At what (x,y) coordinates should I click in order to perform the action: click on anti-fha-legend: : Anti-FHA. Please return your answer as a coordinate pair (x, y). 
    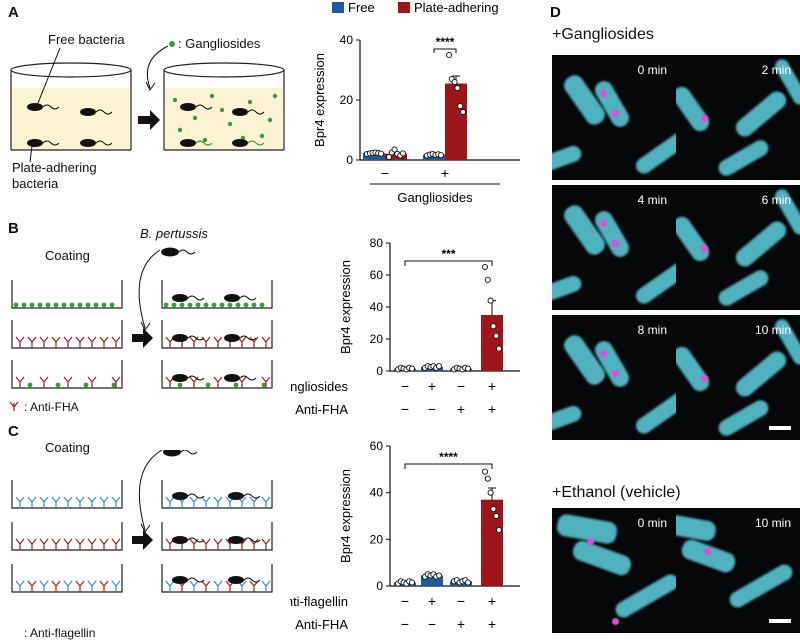
    Looking at the image, I should click on (51, 407).